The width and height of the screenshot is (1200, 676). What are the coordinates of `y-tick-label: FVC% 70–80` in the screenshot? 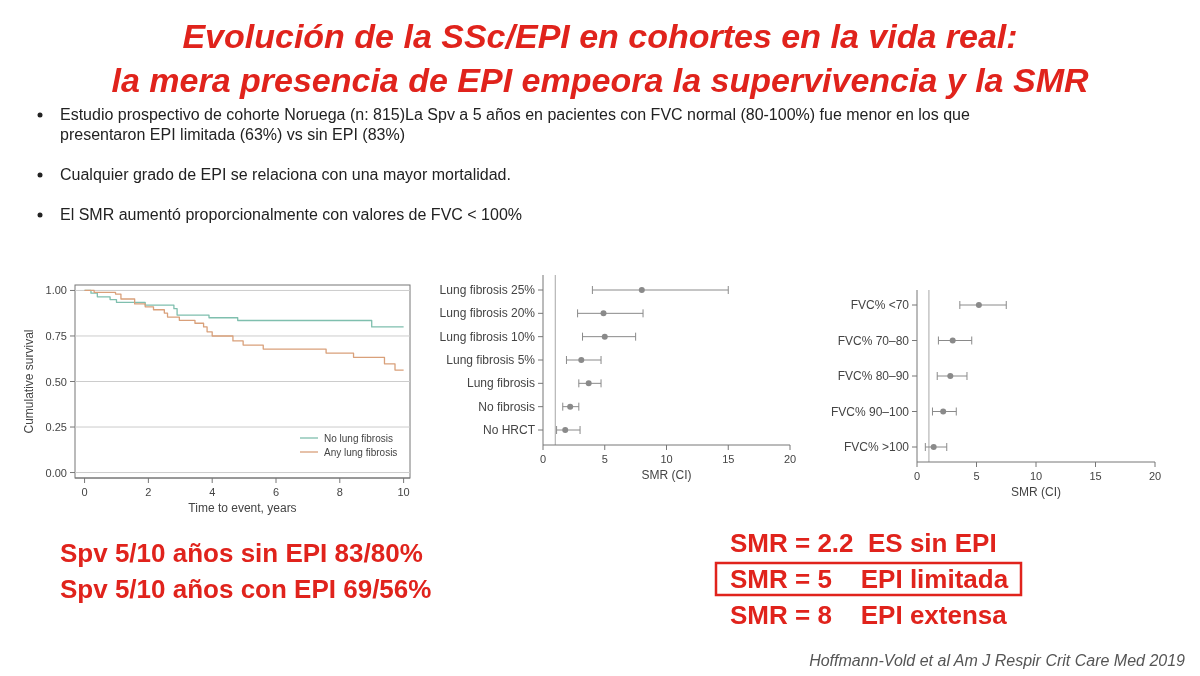 It's located at (873, 340).